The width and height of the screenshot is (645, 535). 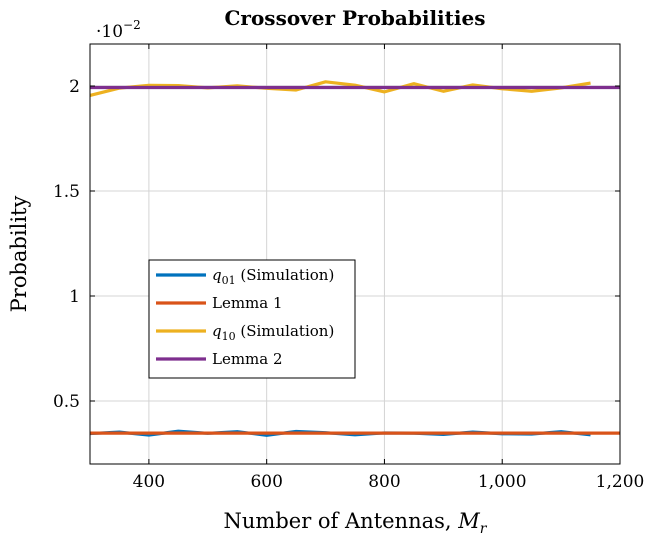 I want to click on y-tick-label: 2, so click(x=74, y=87).